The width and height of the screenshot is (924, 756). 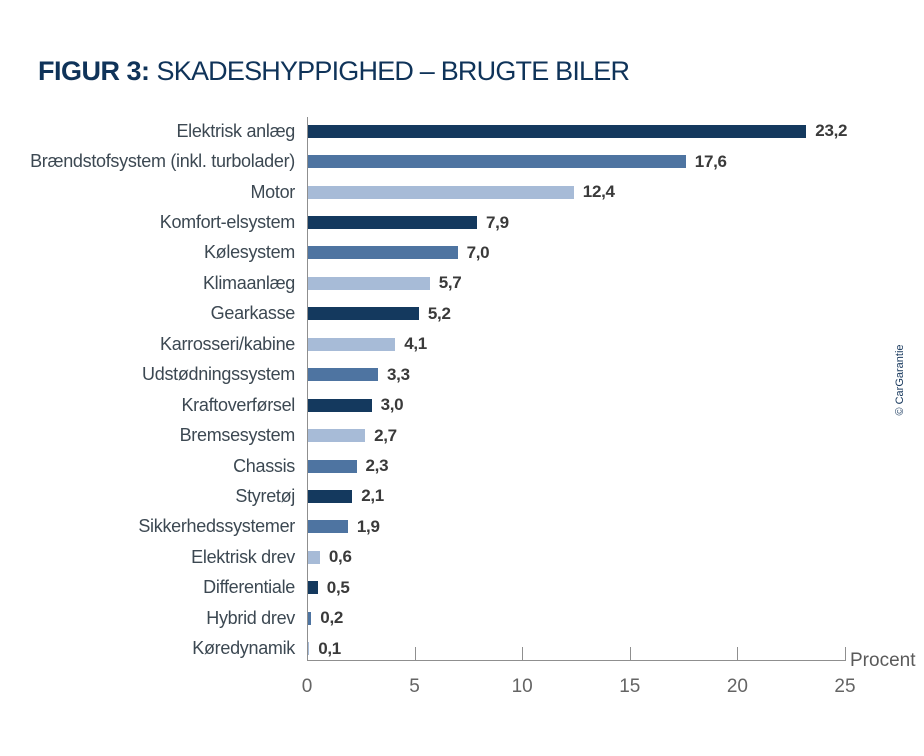 What do you see at coordinates (393, 71) in the screenshot?
I see `figure-title-text: SKADESHYPPIGHED – BRUGTE BILER` at bounding box center [393, 71].